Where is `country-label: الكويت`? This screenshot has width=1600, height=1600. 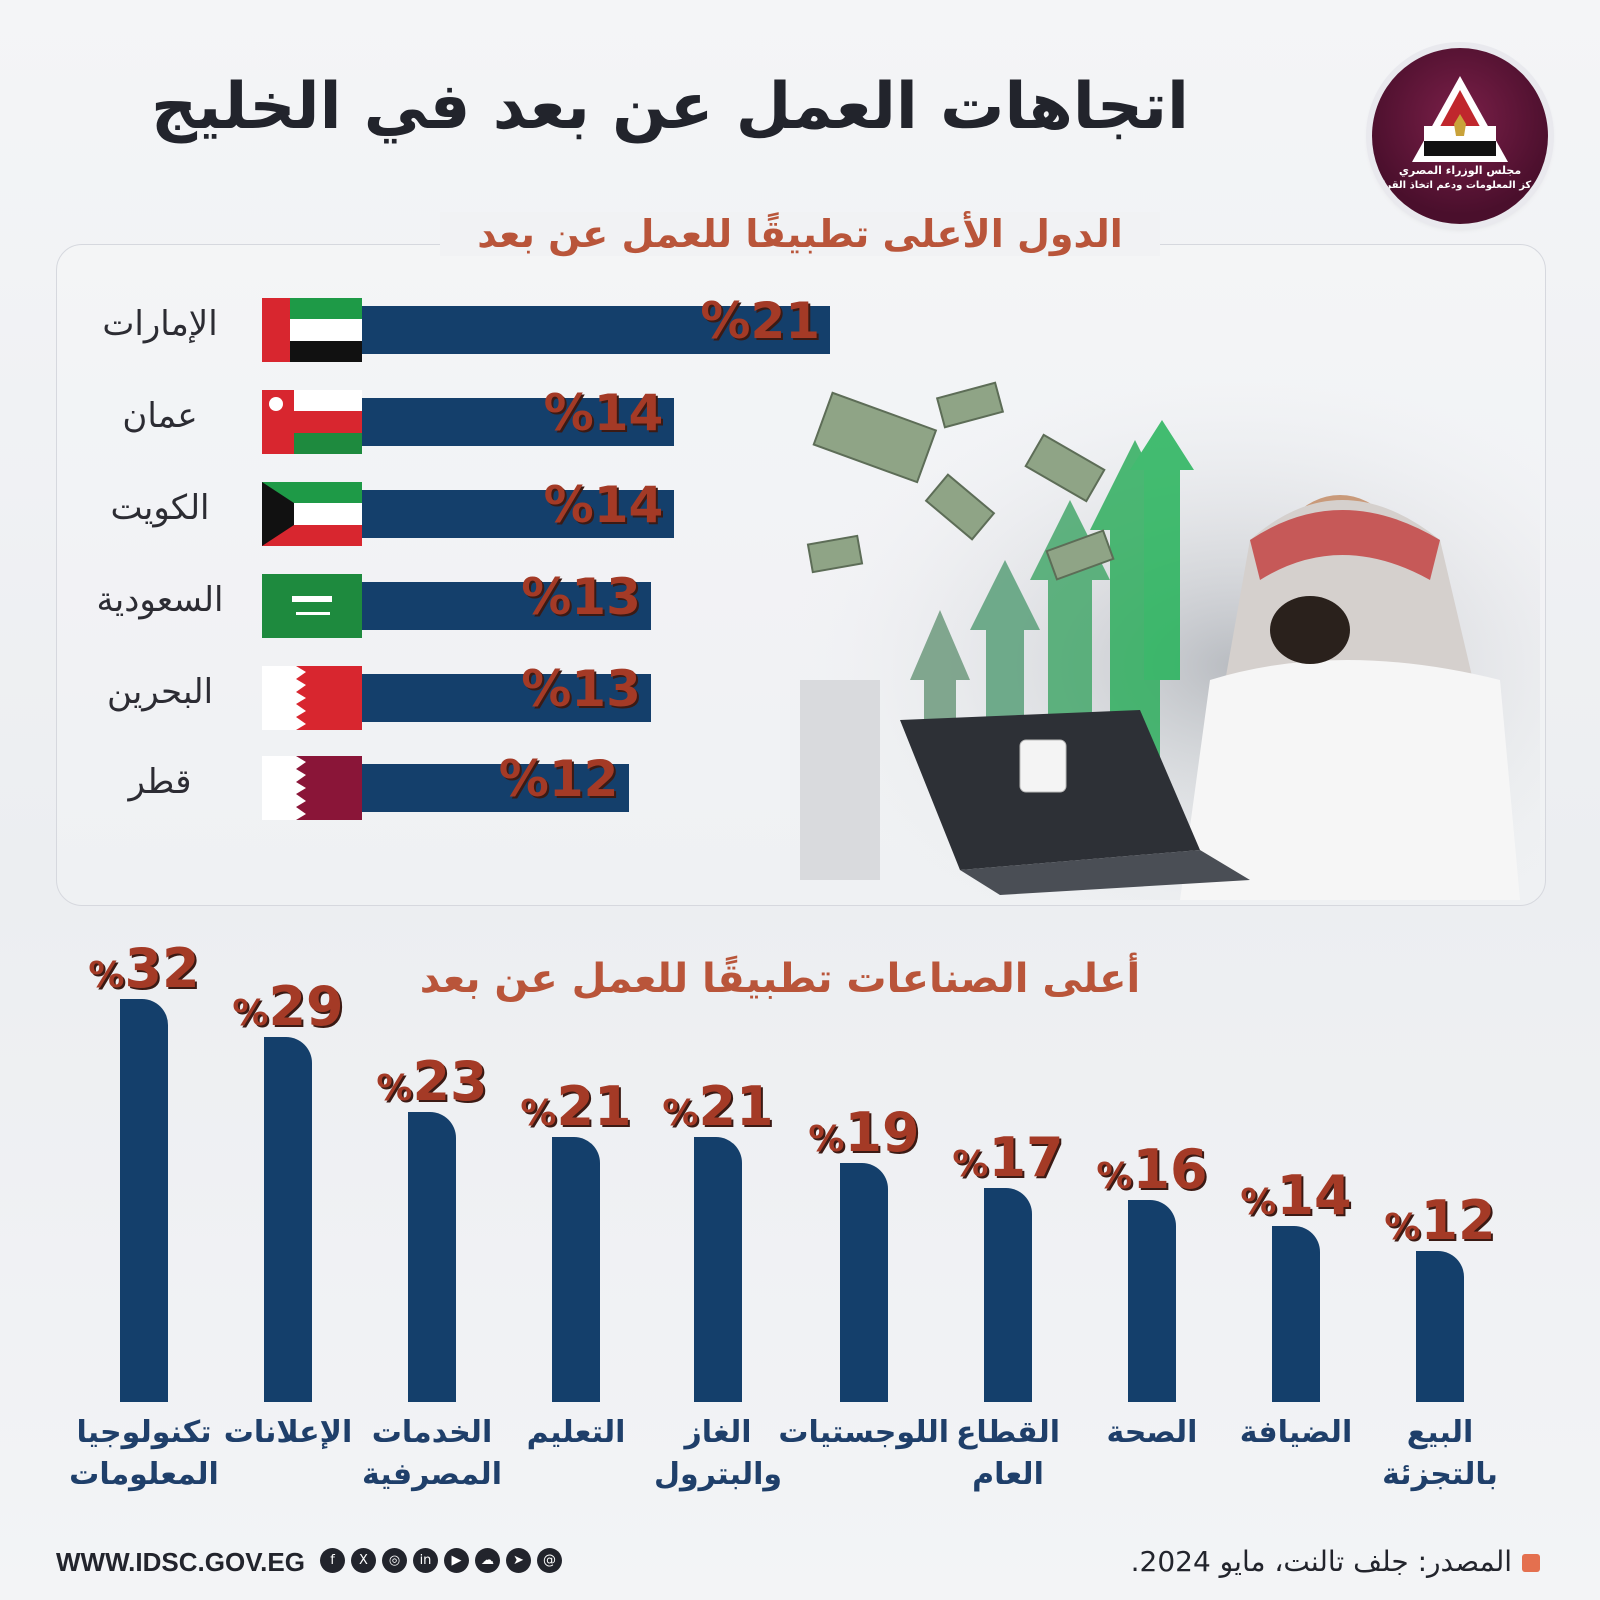 country-label: الكويت is located at coordinates (160, 508).